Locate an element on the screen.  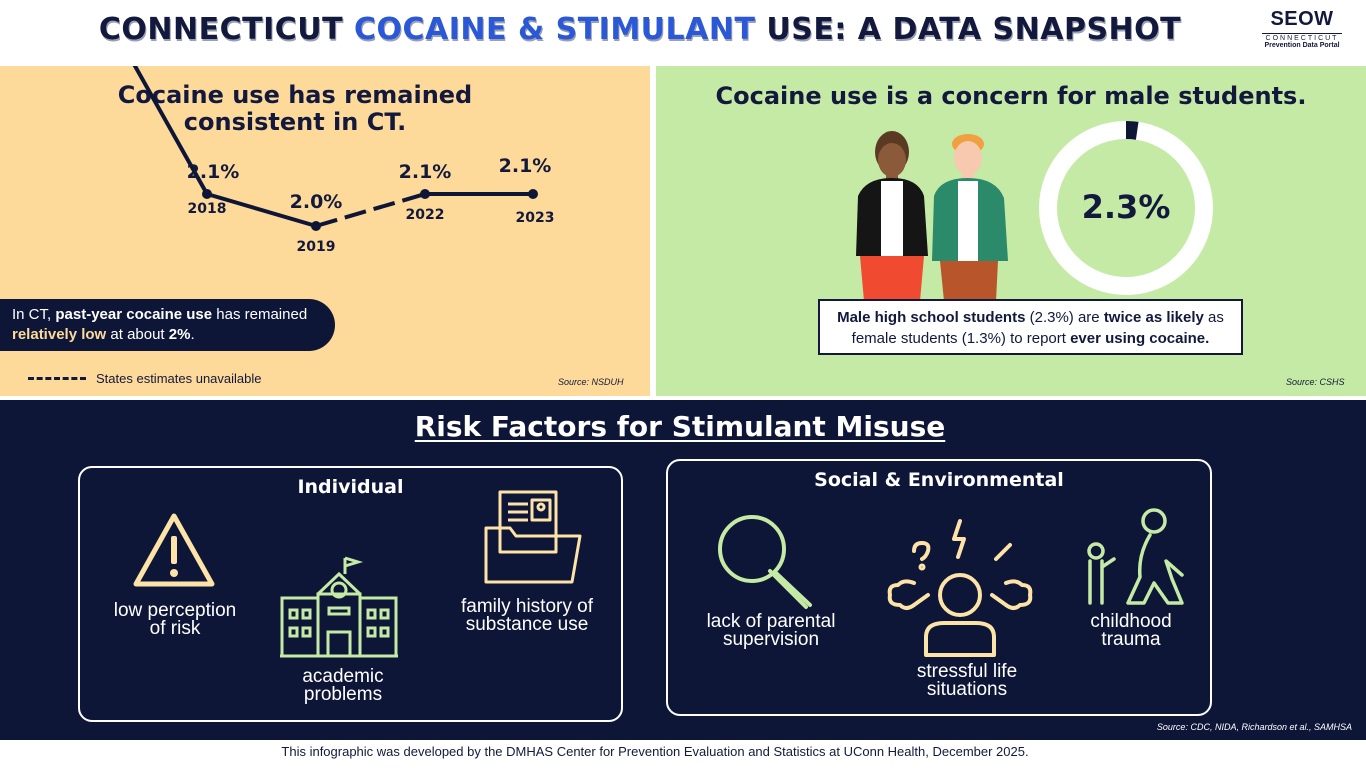
chart-legend: States estimates unavailable is located at coordinates (144, 378).